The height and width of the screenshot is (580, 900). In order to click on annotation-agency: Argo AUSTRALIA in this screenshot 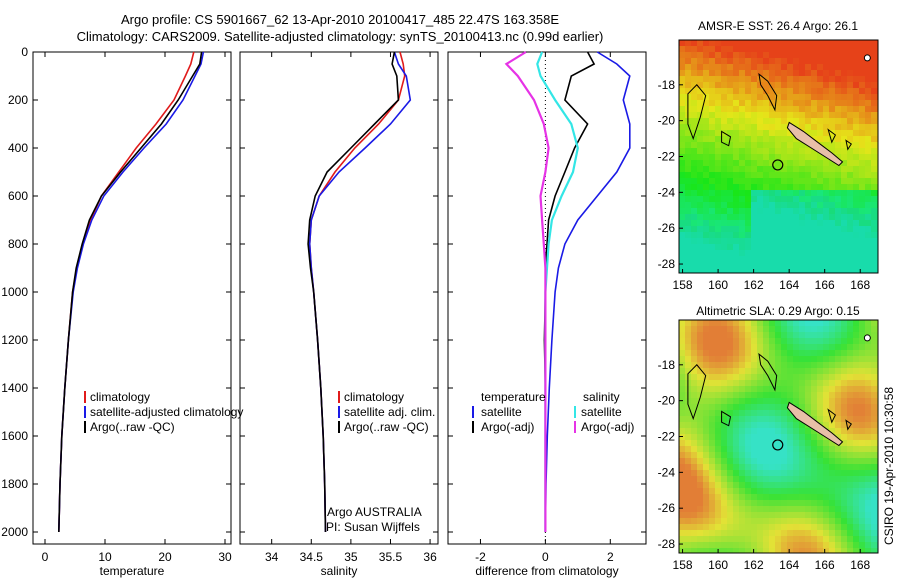, I will do `click(374, 512)`.